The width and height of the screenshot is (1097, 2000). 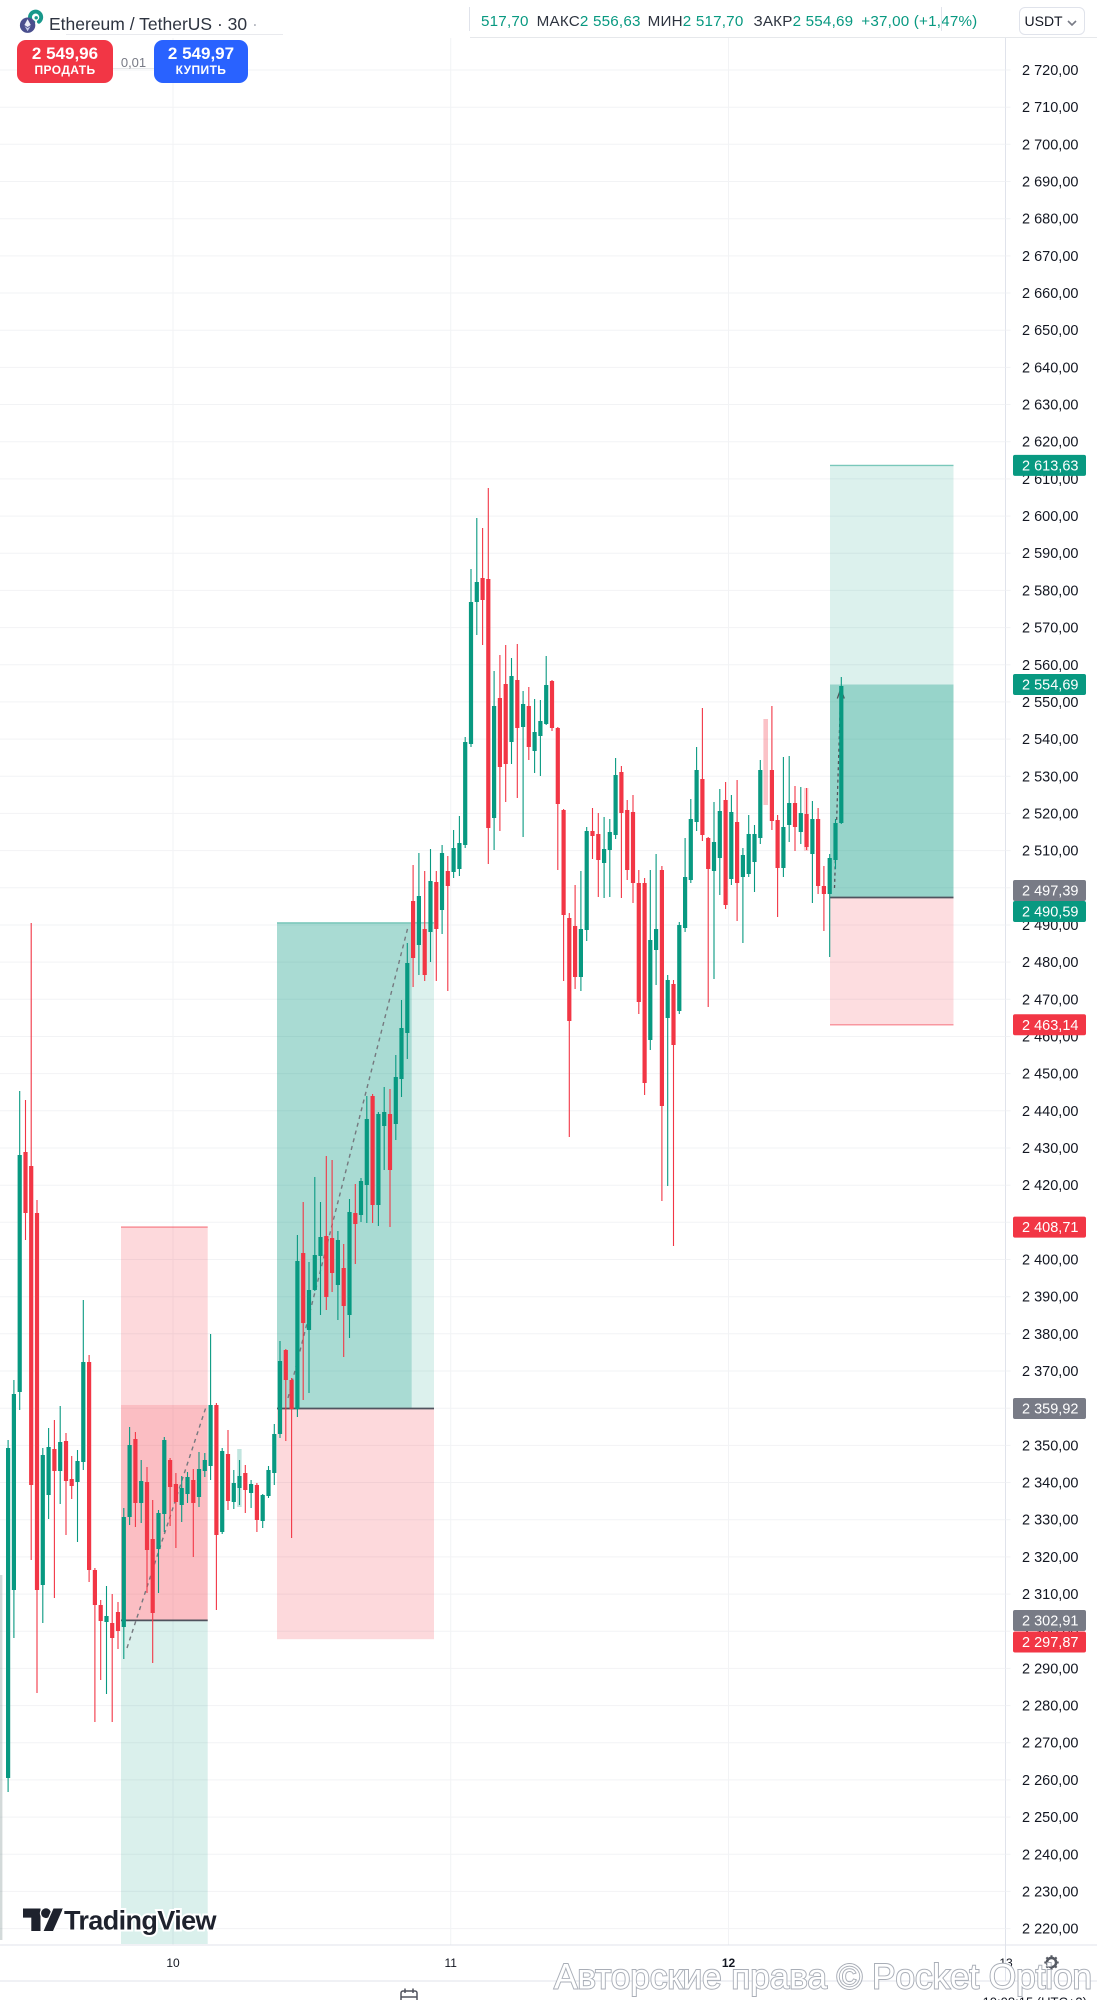 I want to click on svg-text: 2 720,00, so click(x=1050, y=71).